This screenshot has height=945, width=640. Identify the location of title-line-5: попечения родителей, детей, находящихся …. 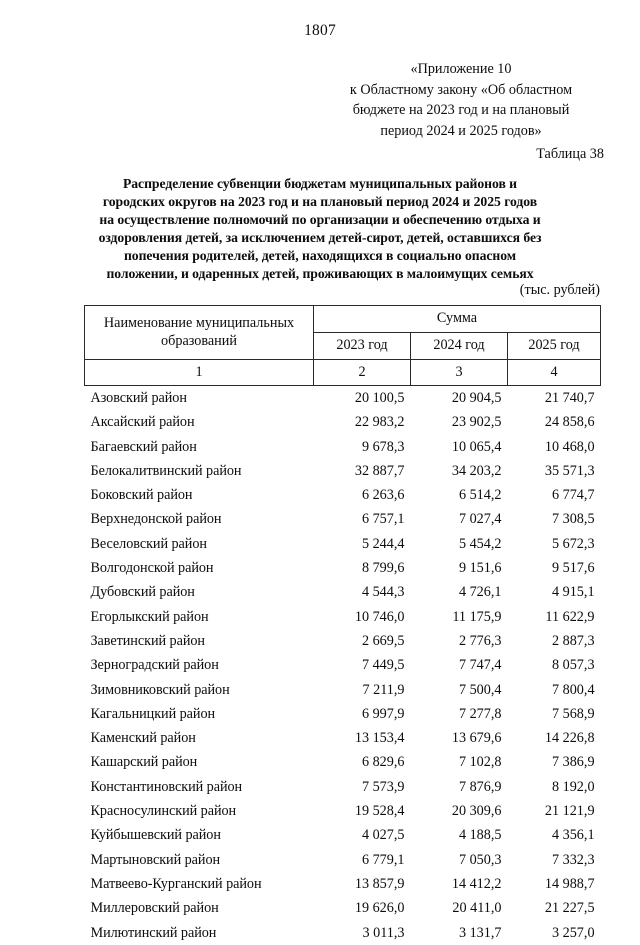
(320, 256).